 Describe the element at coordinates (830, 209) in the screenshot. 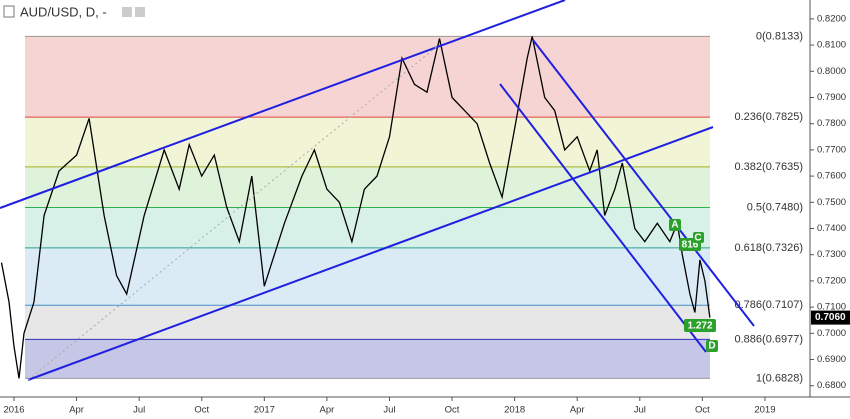

I see `price-axis` at that location.